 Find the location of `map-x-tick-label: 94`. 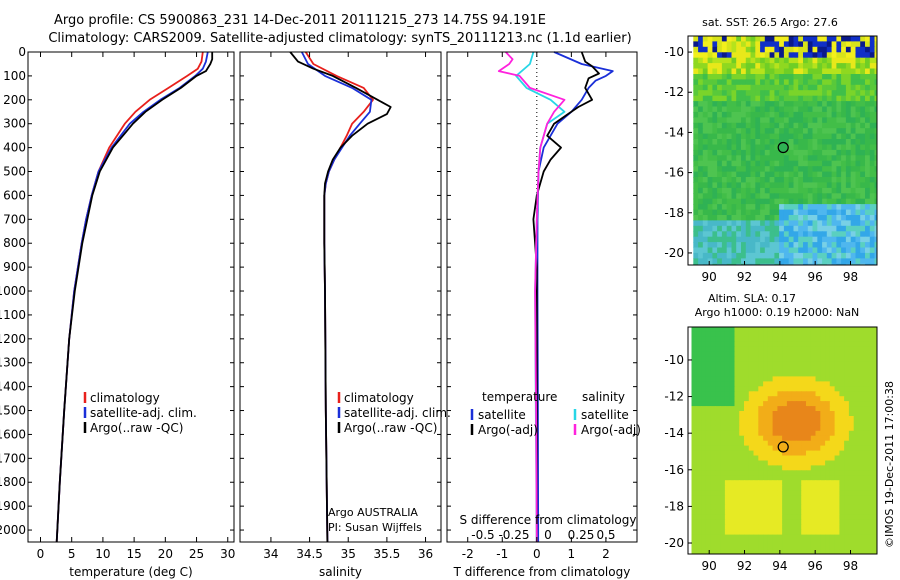

map-x-tick-label: 94 is located at coordinates (779, 277).